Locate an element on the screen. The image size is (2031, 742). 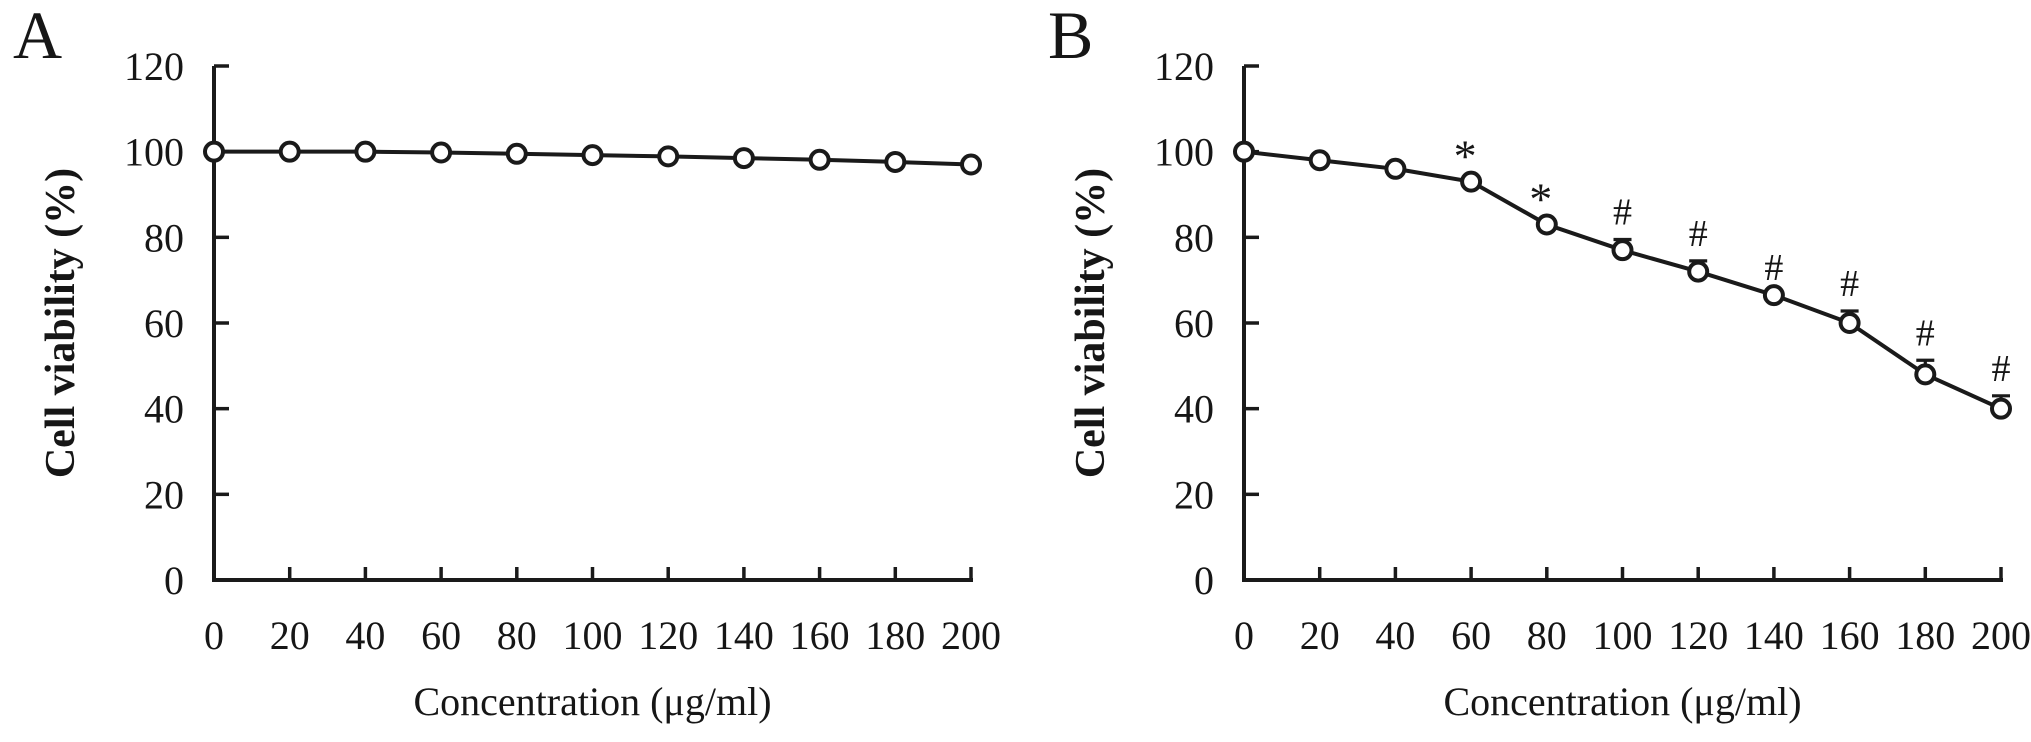
panel-label-B: B is located at coordinates (1070, 36).